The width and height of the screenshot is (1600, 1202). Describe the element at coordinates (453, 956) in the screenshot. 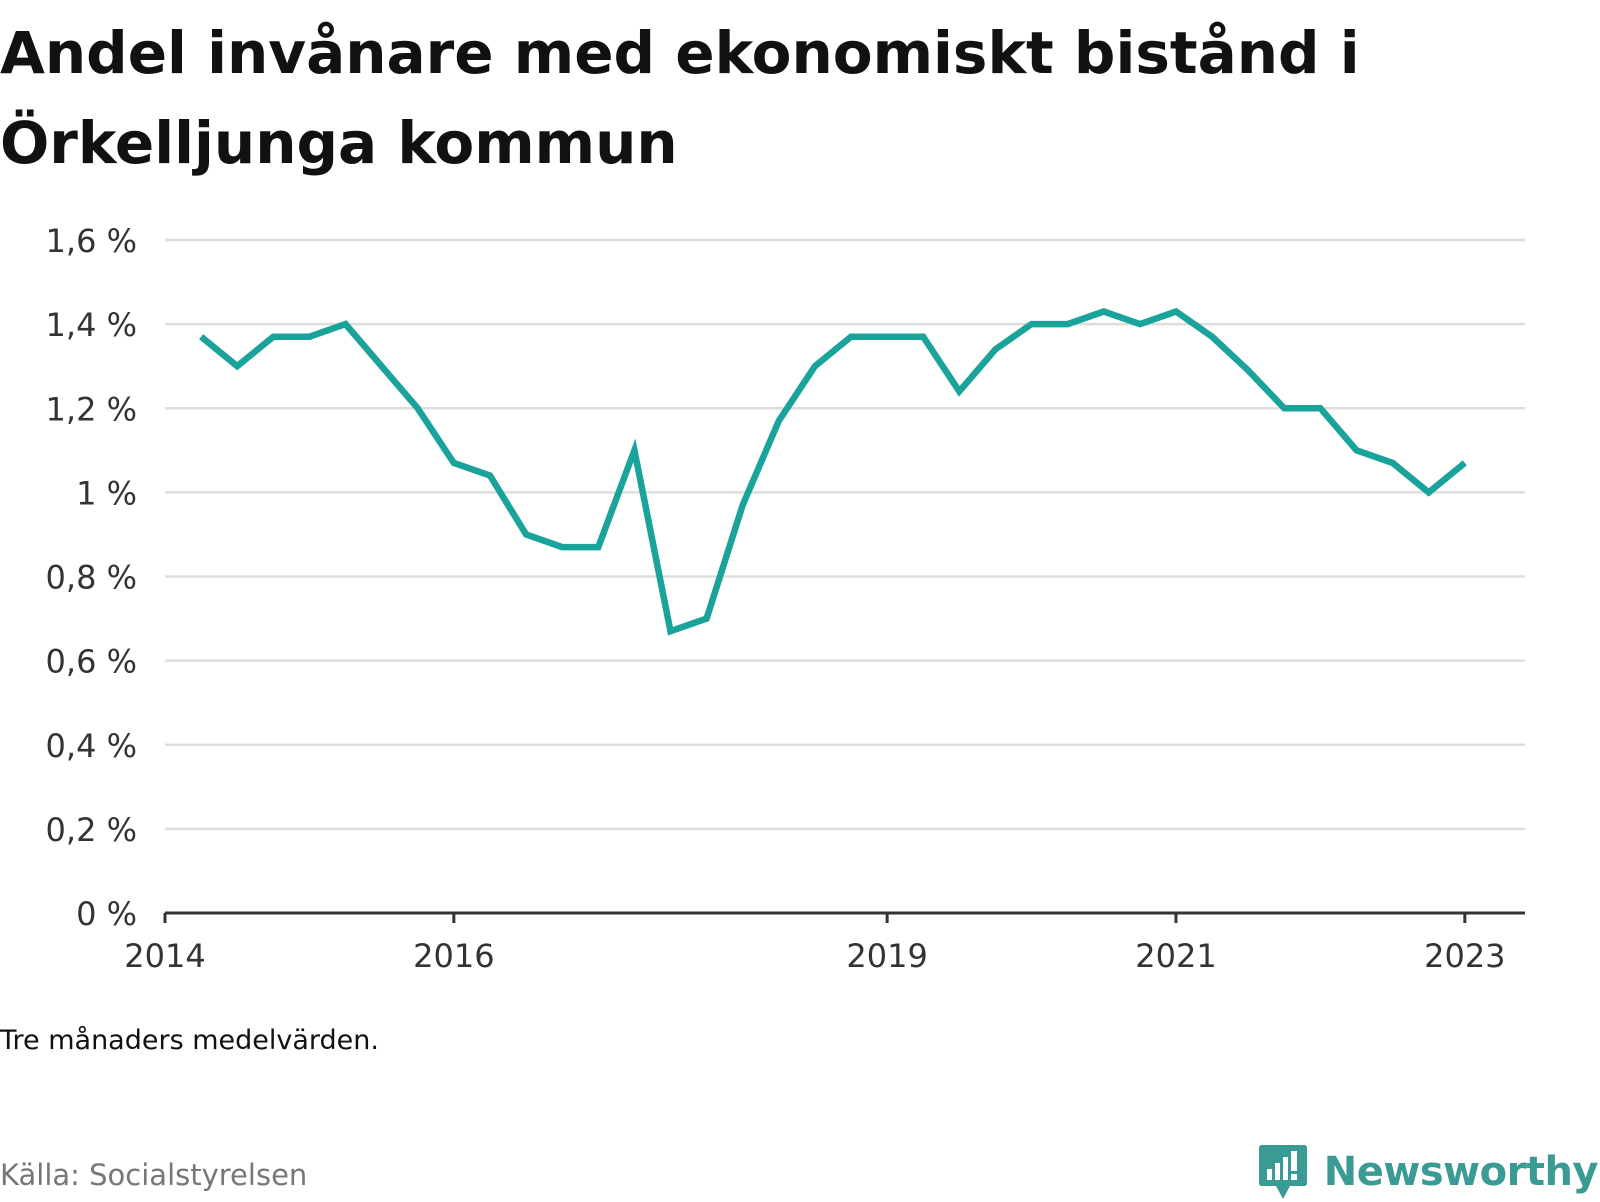

I see `x-tick-label: 2016` at that location.